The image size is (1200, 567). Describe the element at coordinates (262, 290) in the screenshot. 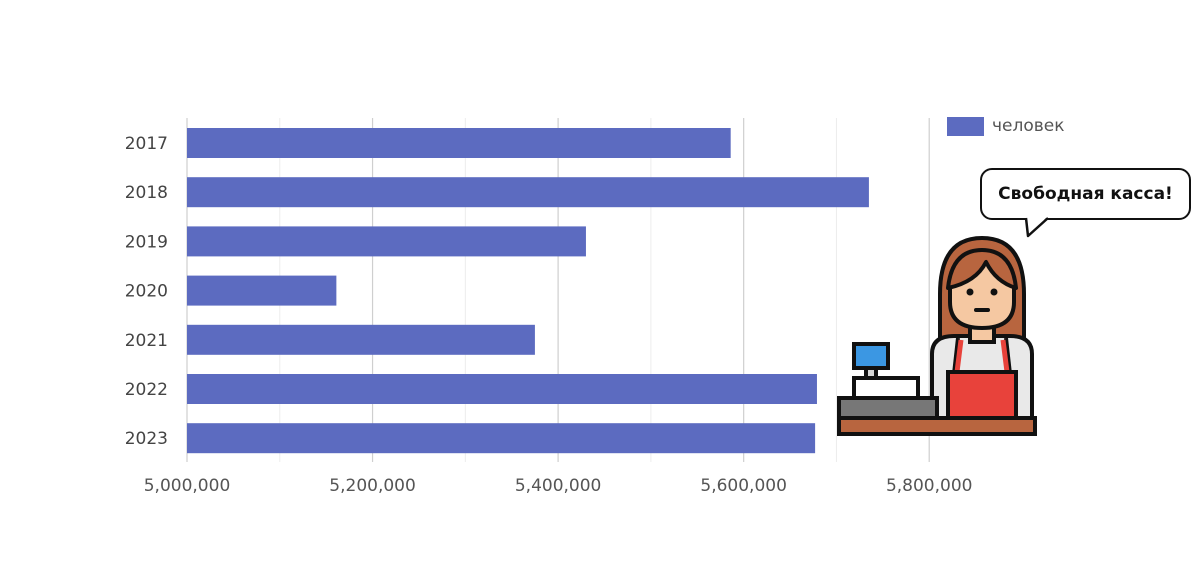

I see `bar-2020` at that location.